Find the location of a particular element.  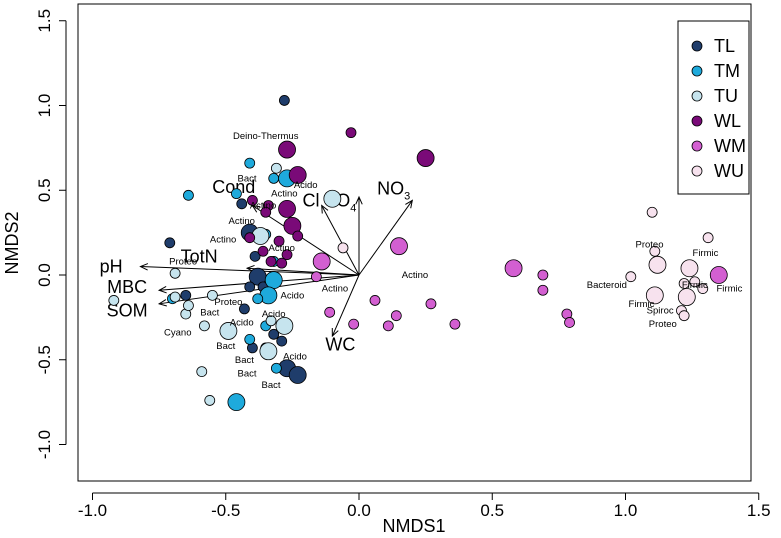

vector-label-main: TotN is located at coordinates (199, 256).